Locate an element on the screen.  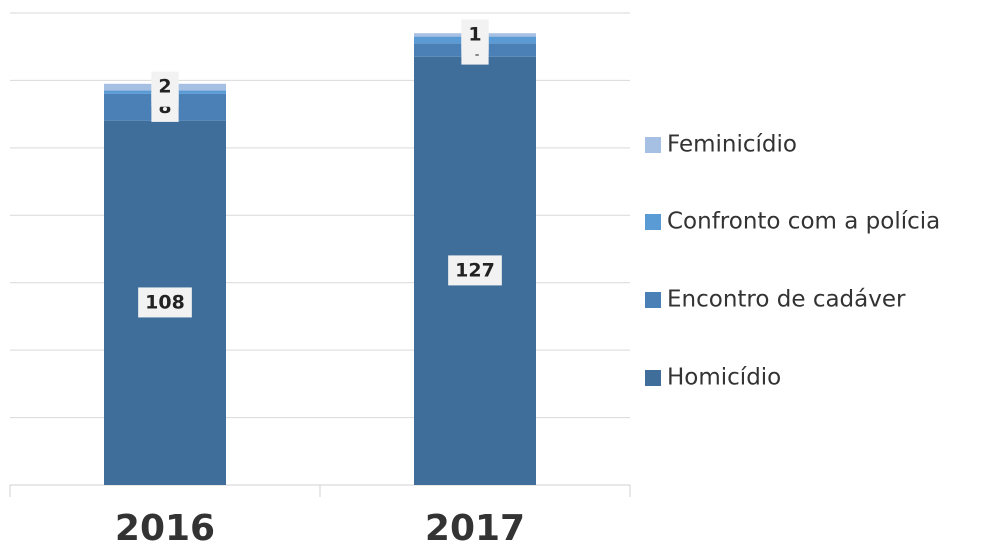
x-tick-label: 2017 is located at coordinates (475, 528).